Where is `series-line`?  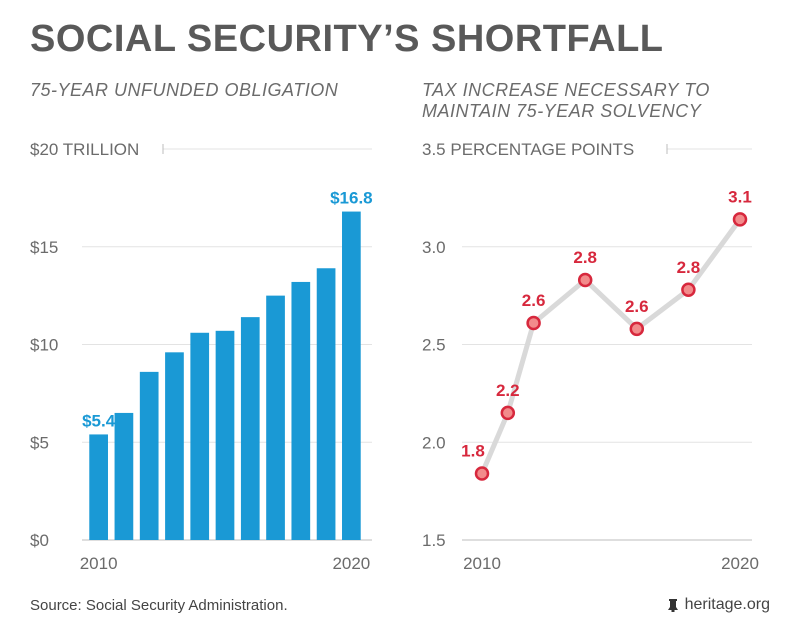 series-line is located at coordinates (611, 346).